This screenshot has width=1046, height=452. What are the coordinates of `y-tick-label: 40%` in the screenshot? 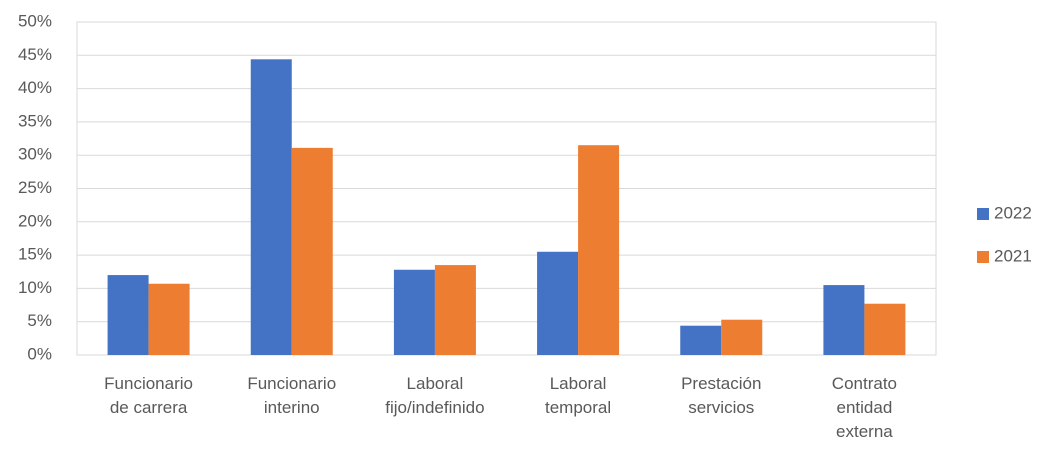 It's located at (35, 87).